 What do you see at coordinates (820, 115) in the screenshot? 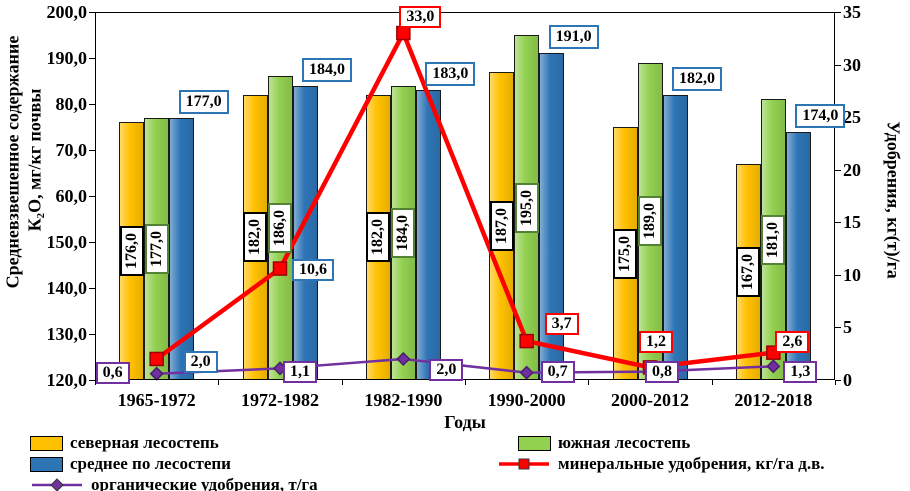
I see `bar-label: 174,0` at bounding box center [820, 115].